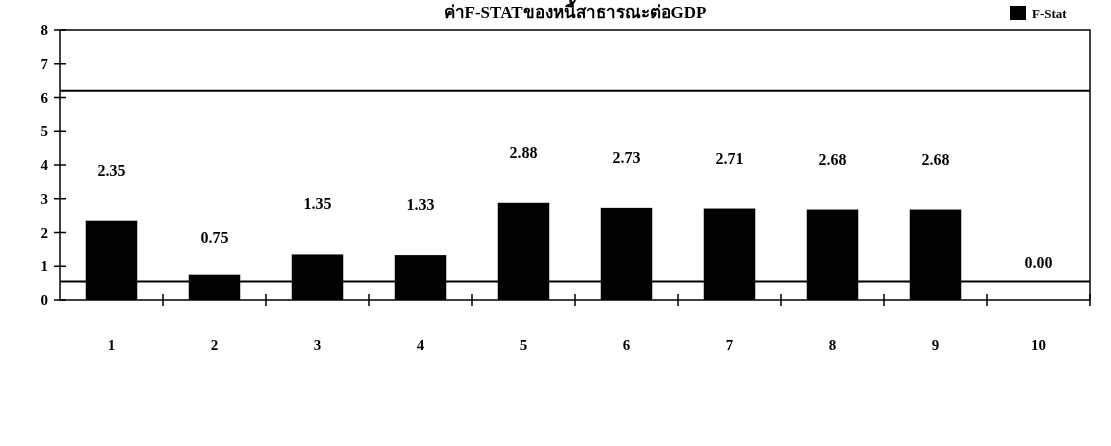  What do you see at coordinates (729, 345) in the screenshot?
I see `x-tick-label: 7` at bounding box center [729, 345].